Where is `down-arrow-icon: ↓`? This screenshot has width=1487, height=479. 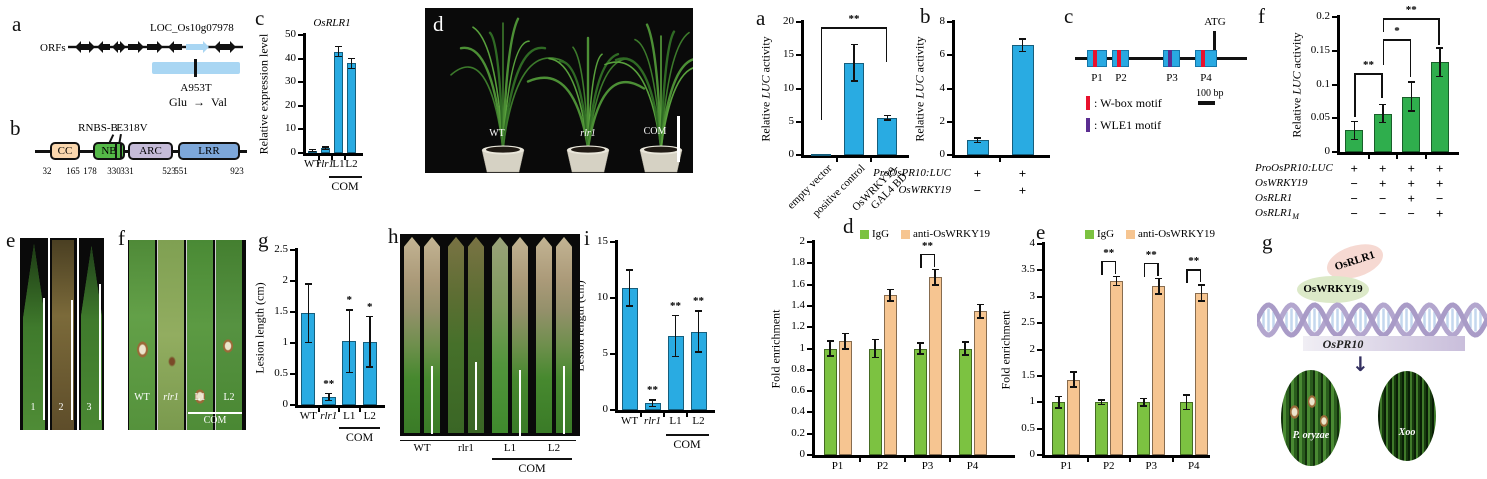 down-arrow-icon: ↓ is located at coordinates (1360, 364).